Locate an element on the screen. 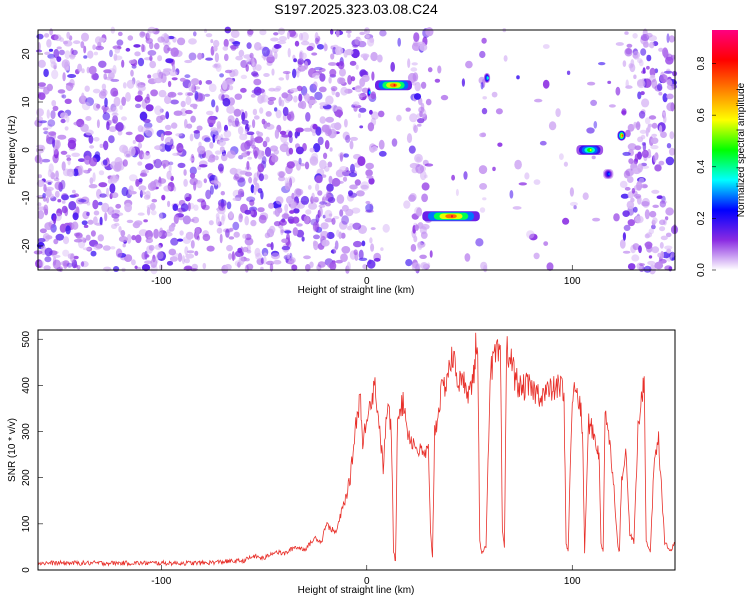 This screenshot has width=750, height=600. spectrogram-ytick-label: -20 is located at coordinates (26, 245).